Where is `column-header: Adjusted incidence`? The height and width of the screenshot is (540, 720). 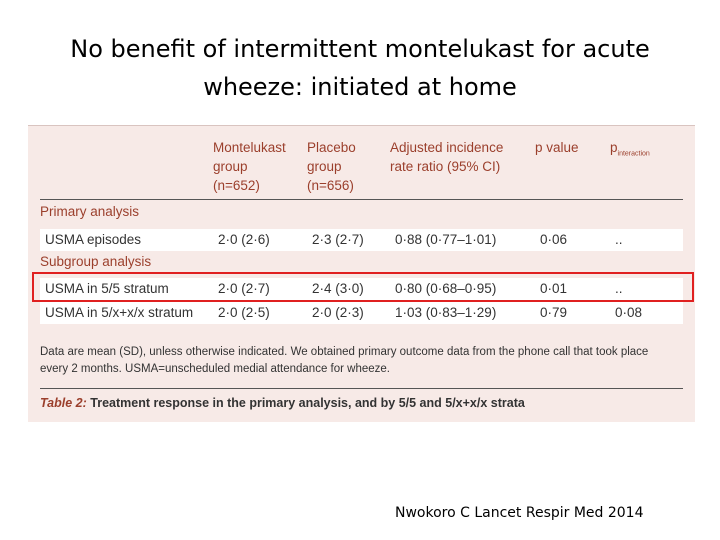
column-header: Adjusted incidence is located at coordinates (447, 147).